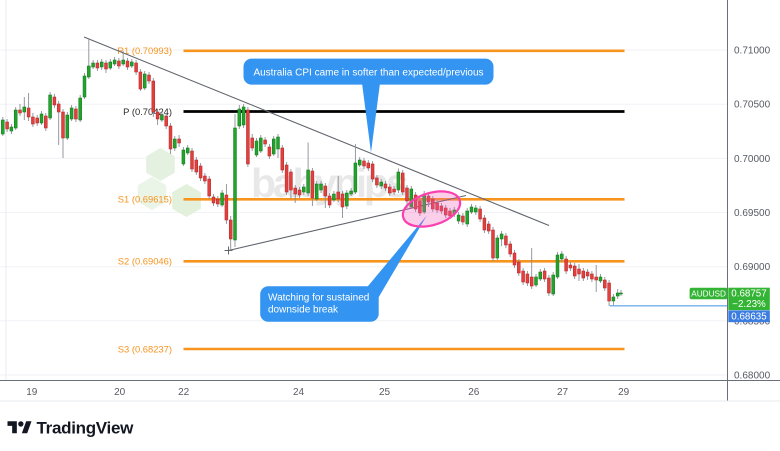 Image resolution: width=780 pixels, height=451 pixels. I want to click on svg-text: S1 (0.69615), so click(145, 199).